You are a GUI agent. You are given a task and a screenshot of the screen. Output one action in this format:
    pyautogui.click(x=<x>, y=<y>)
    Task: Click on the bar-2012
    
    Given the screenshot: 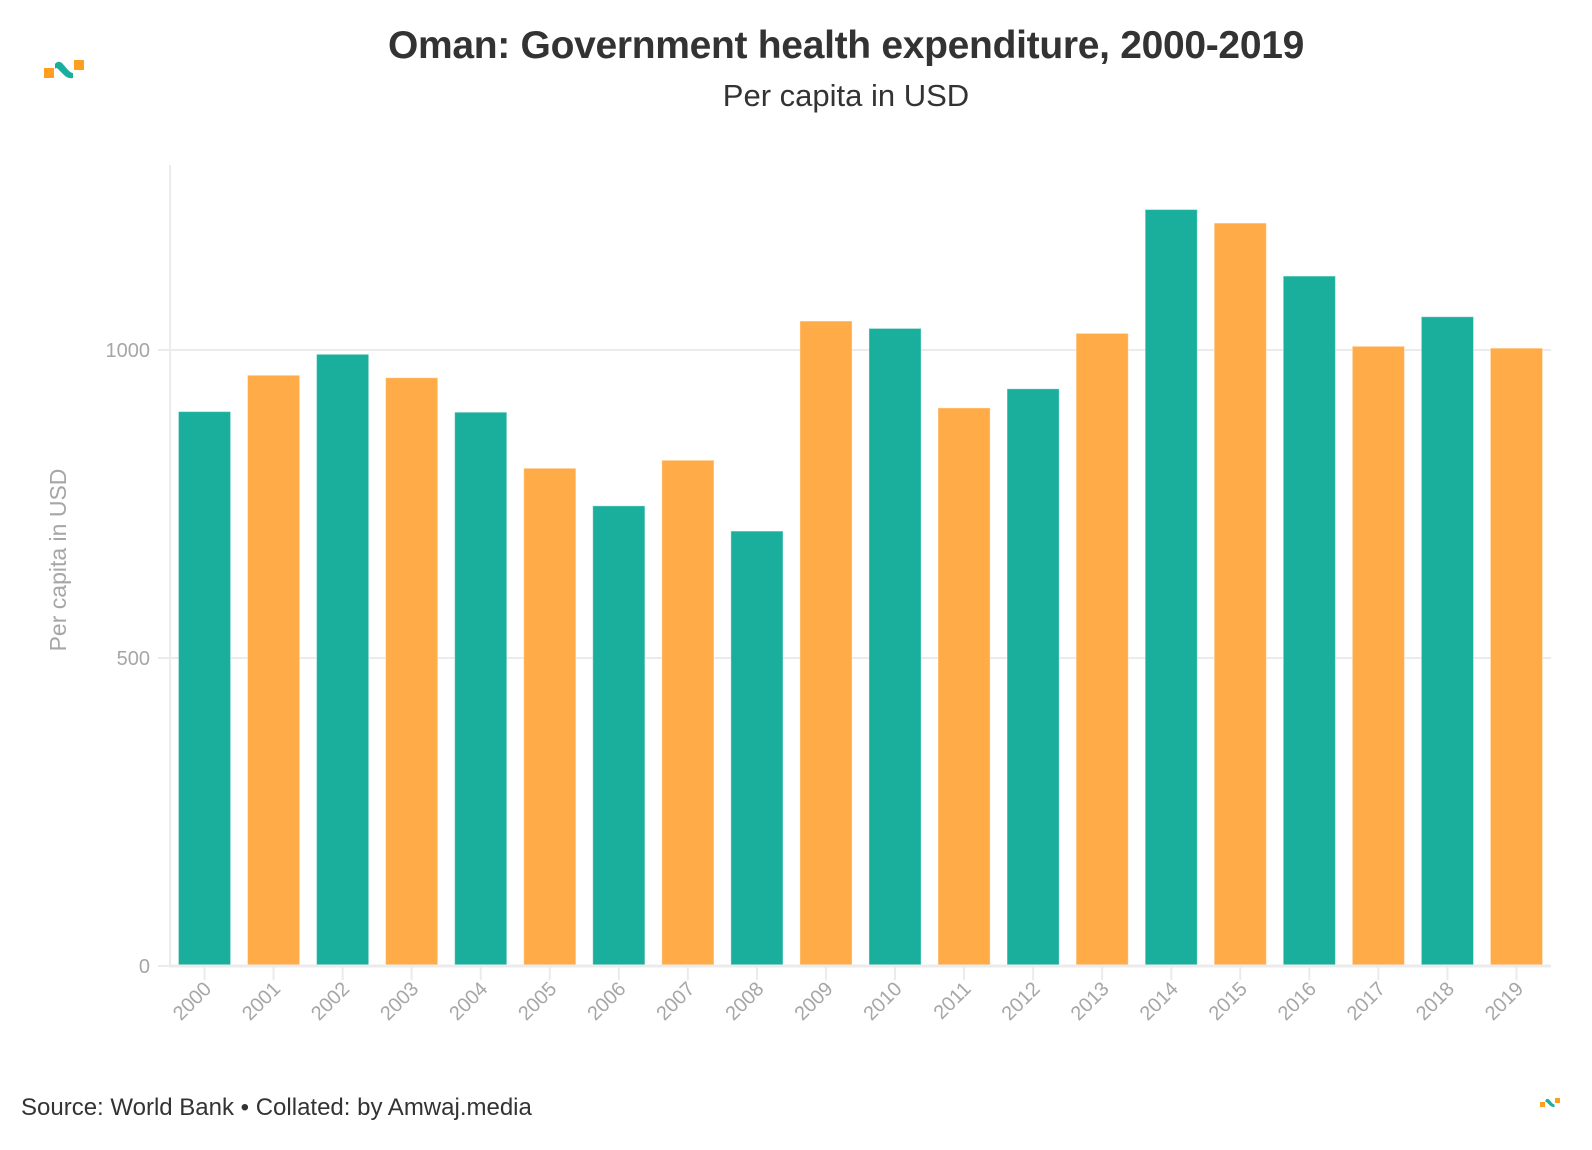 What is the action you would take?
    pyautogui.click(x=1033, y=677)
    